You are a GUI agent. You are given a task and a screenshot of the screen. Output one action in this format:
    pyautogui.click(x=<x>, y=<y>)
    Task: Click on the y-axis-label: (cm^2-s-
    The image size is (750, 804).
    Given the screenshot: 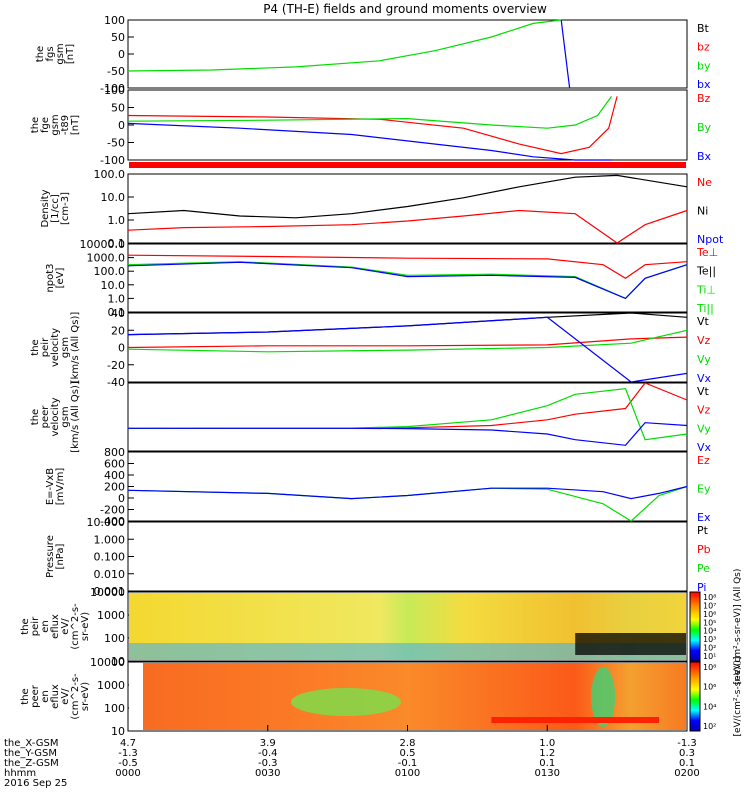 What is the action you would take?
    pyautogui.click(x=75, y=696)
    